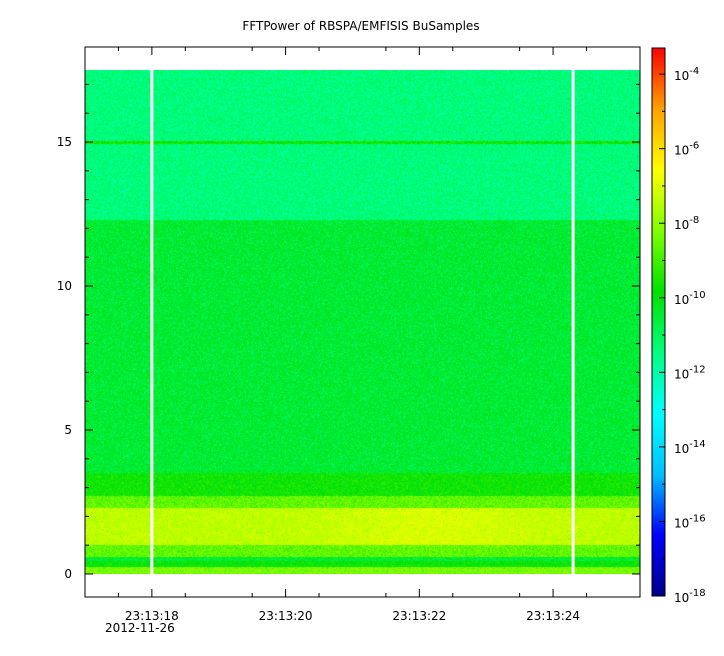  I want to click on date-label: 2012-11-26, so click(140, 628).